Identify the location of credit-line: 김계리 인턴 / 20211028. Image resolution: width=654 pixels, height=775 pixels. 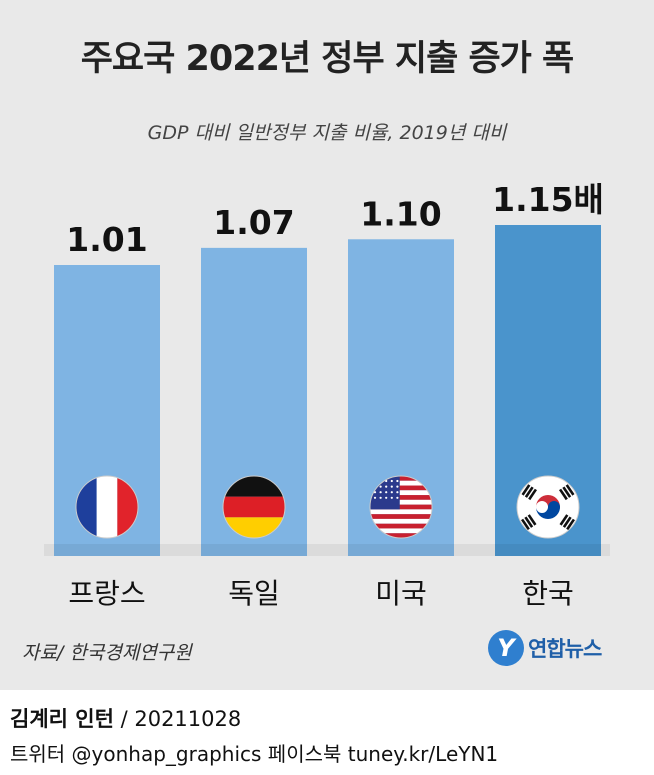
(125, 718).